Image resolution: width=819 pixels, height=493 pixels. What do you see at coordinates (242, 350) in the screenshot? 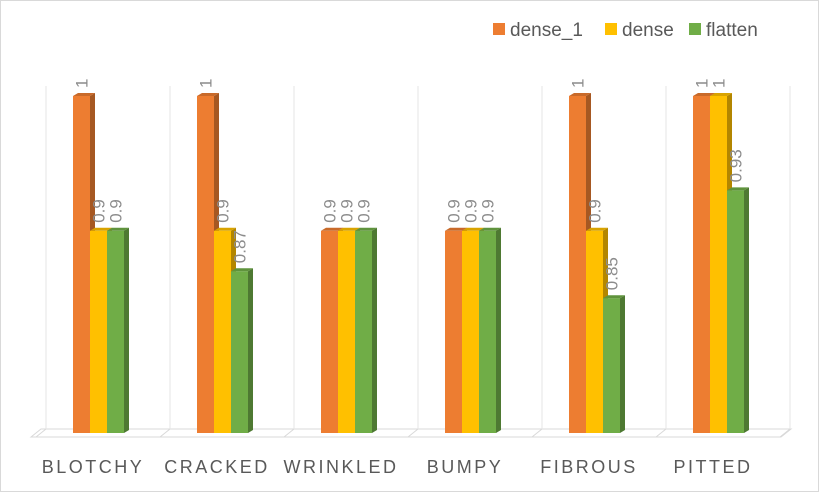
I see `bar-flatten-cracked` at bounding box center [242, 350].